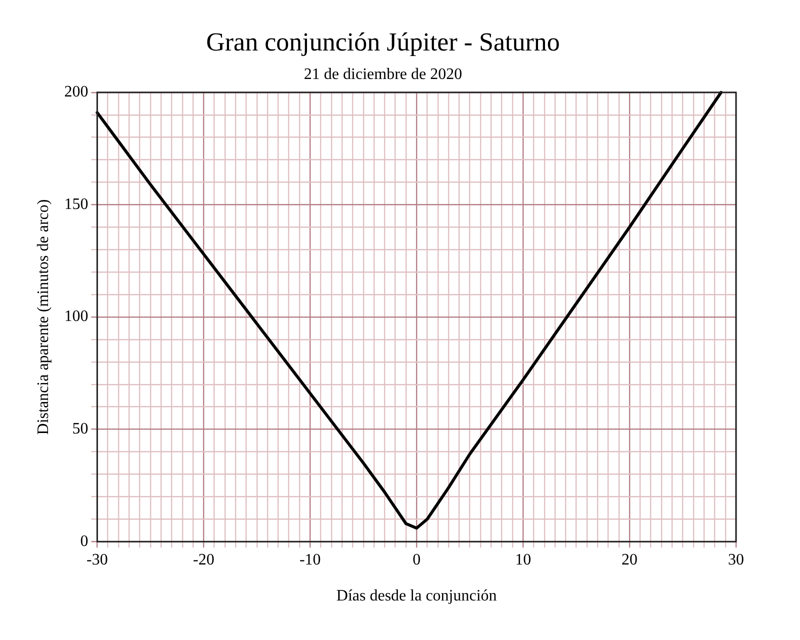  I want to click on x-tick-label: 0, so click(416, 559).